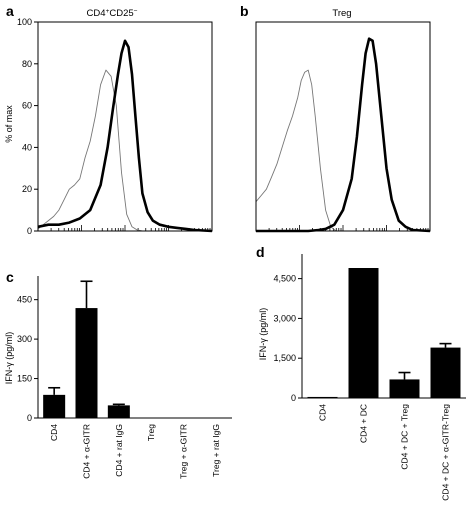 Image resolution: width=474 pixels, height=516 pixels. Describe the element at coordinates (27, 126) in the screenshot. I see `panel-a-y-ticks: 0 20 40 60 80 100` at that location.